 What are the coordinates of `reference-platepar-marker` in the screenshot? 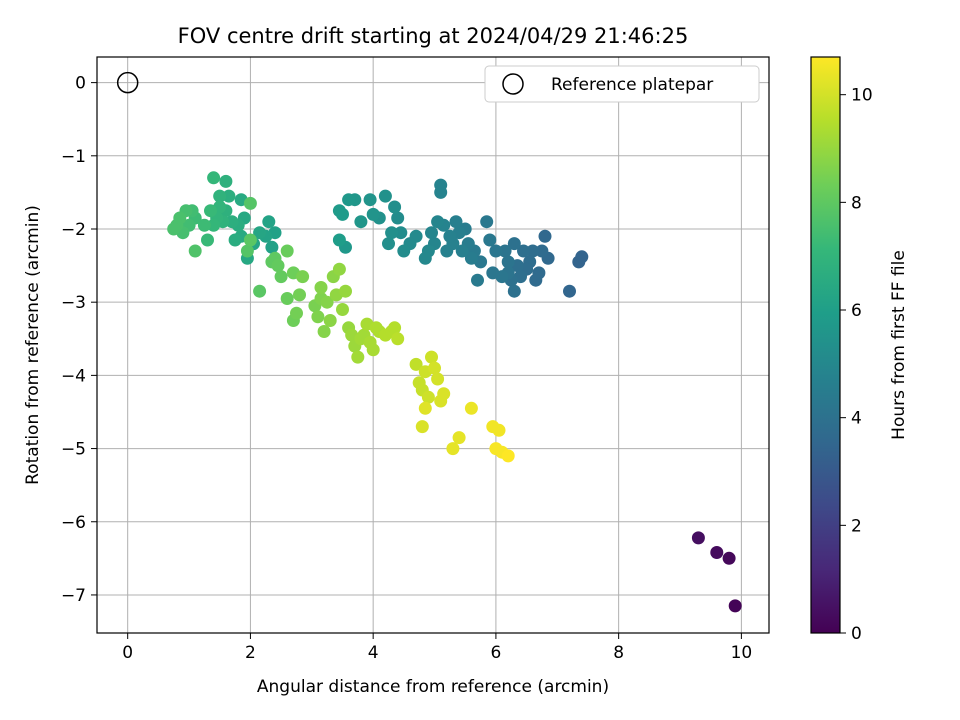 It's located at (127, 82).